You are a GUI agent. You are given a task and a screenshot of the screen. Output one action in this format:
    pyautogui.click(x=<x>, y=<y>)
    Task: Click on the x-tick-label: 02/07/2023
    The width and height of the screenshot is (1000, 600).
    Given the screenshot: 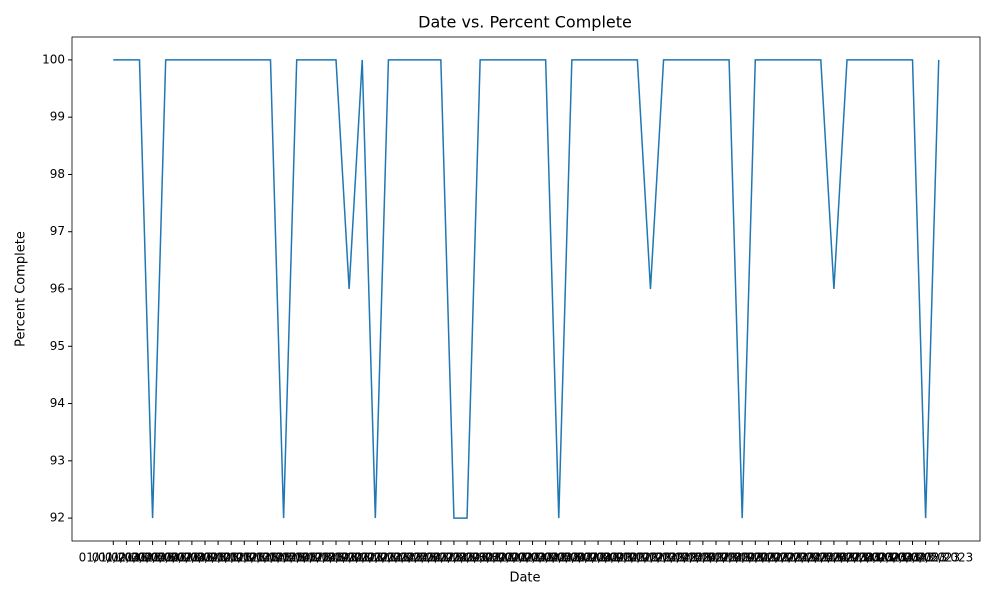 What is the action you would take?
    pyautogui.click(x=597, y=558)
    